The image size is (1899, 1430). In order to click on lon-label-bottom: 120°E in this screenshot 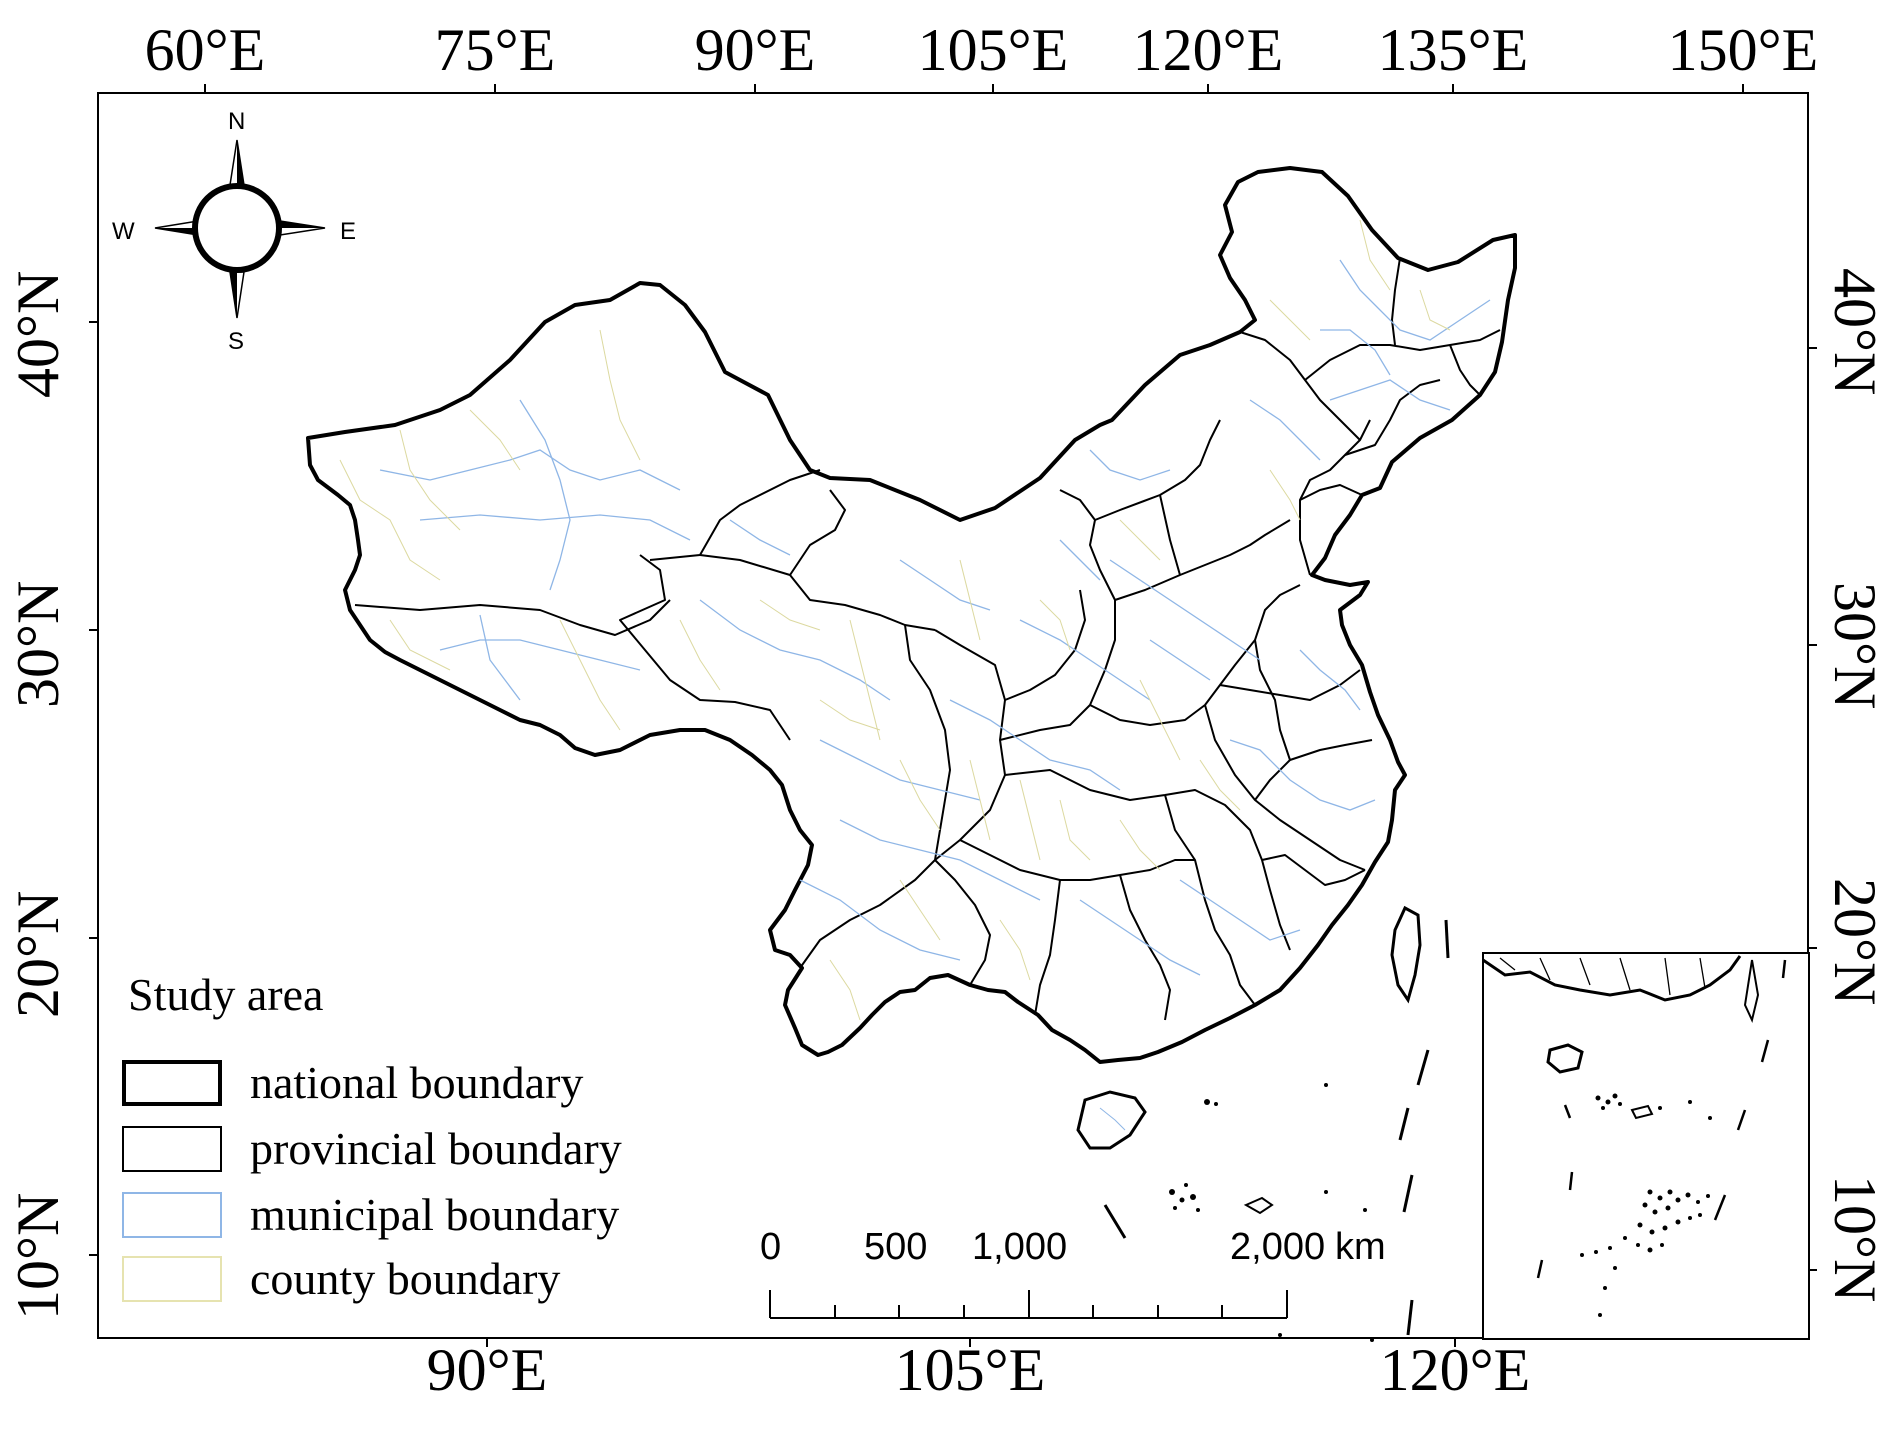, I will do `click(1455, 1370)`.